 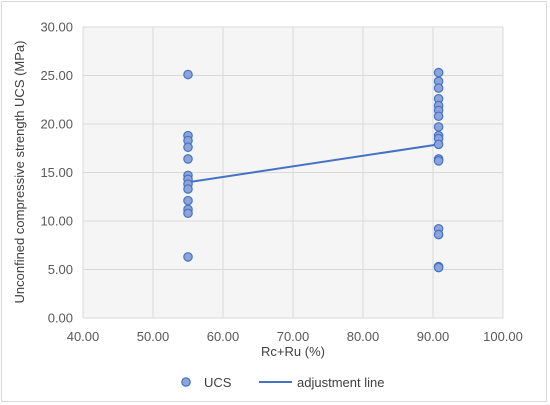 I want to click on x-tick-label: 70.00, so click(x=293, y=336).